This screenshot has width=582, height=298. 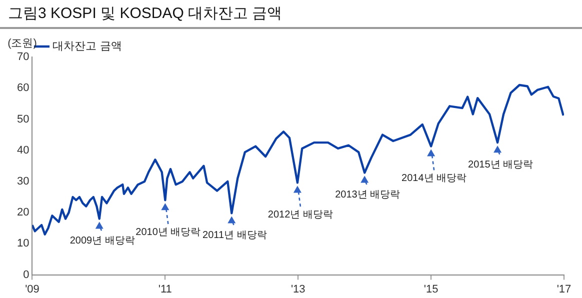 What do you see at coordinates (23, 244) in the screenshot?
I see `y-tick-label: 10` at bounding box center [23, 244].